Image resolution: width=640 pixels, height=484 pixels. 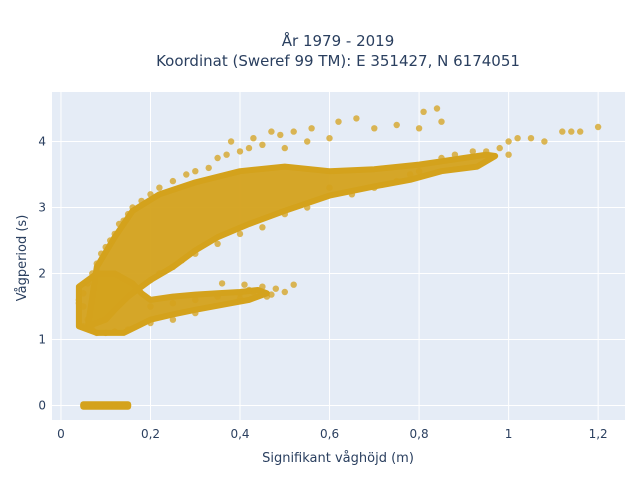 I want to click on y-tick-label: 4, so click(x=42, y=141).